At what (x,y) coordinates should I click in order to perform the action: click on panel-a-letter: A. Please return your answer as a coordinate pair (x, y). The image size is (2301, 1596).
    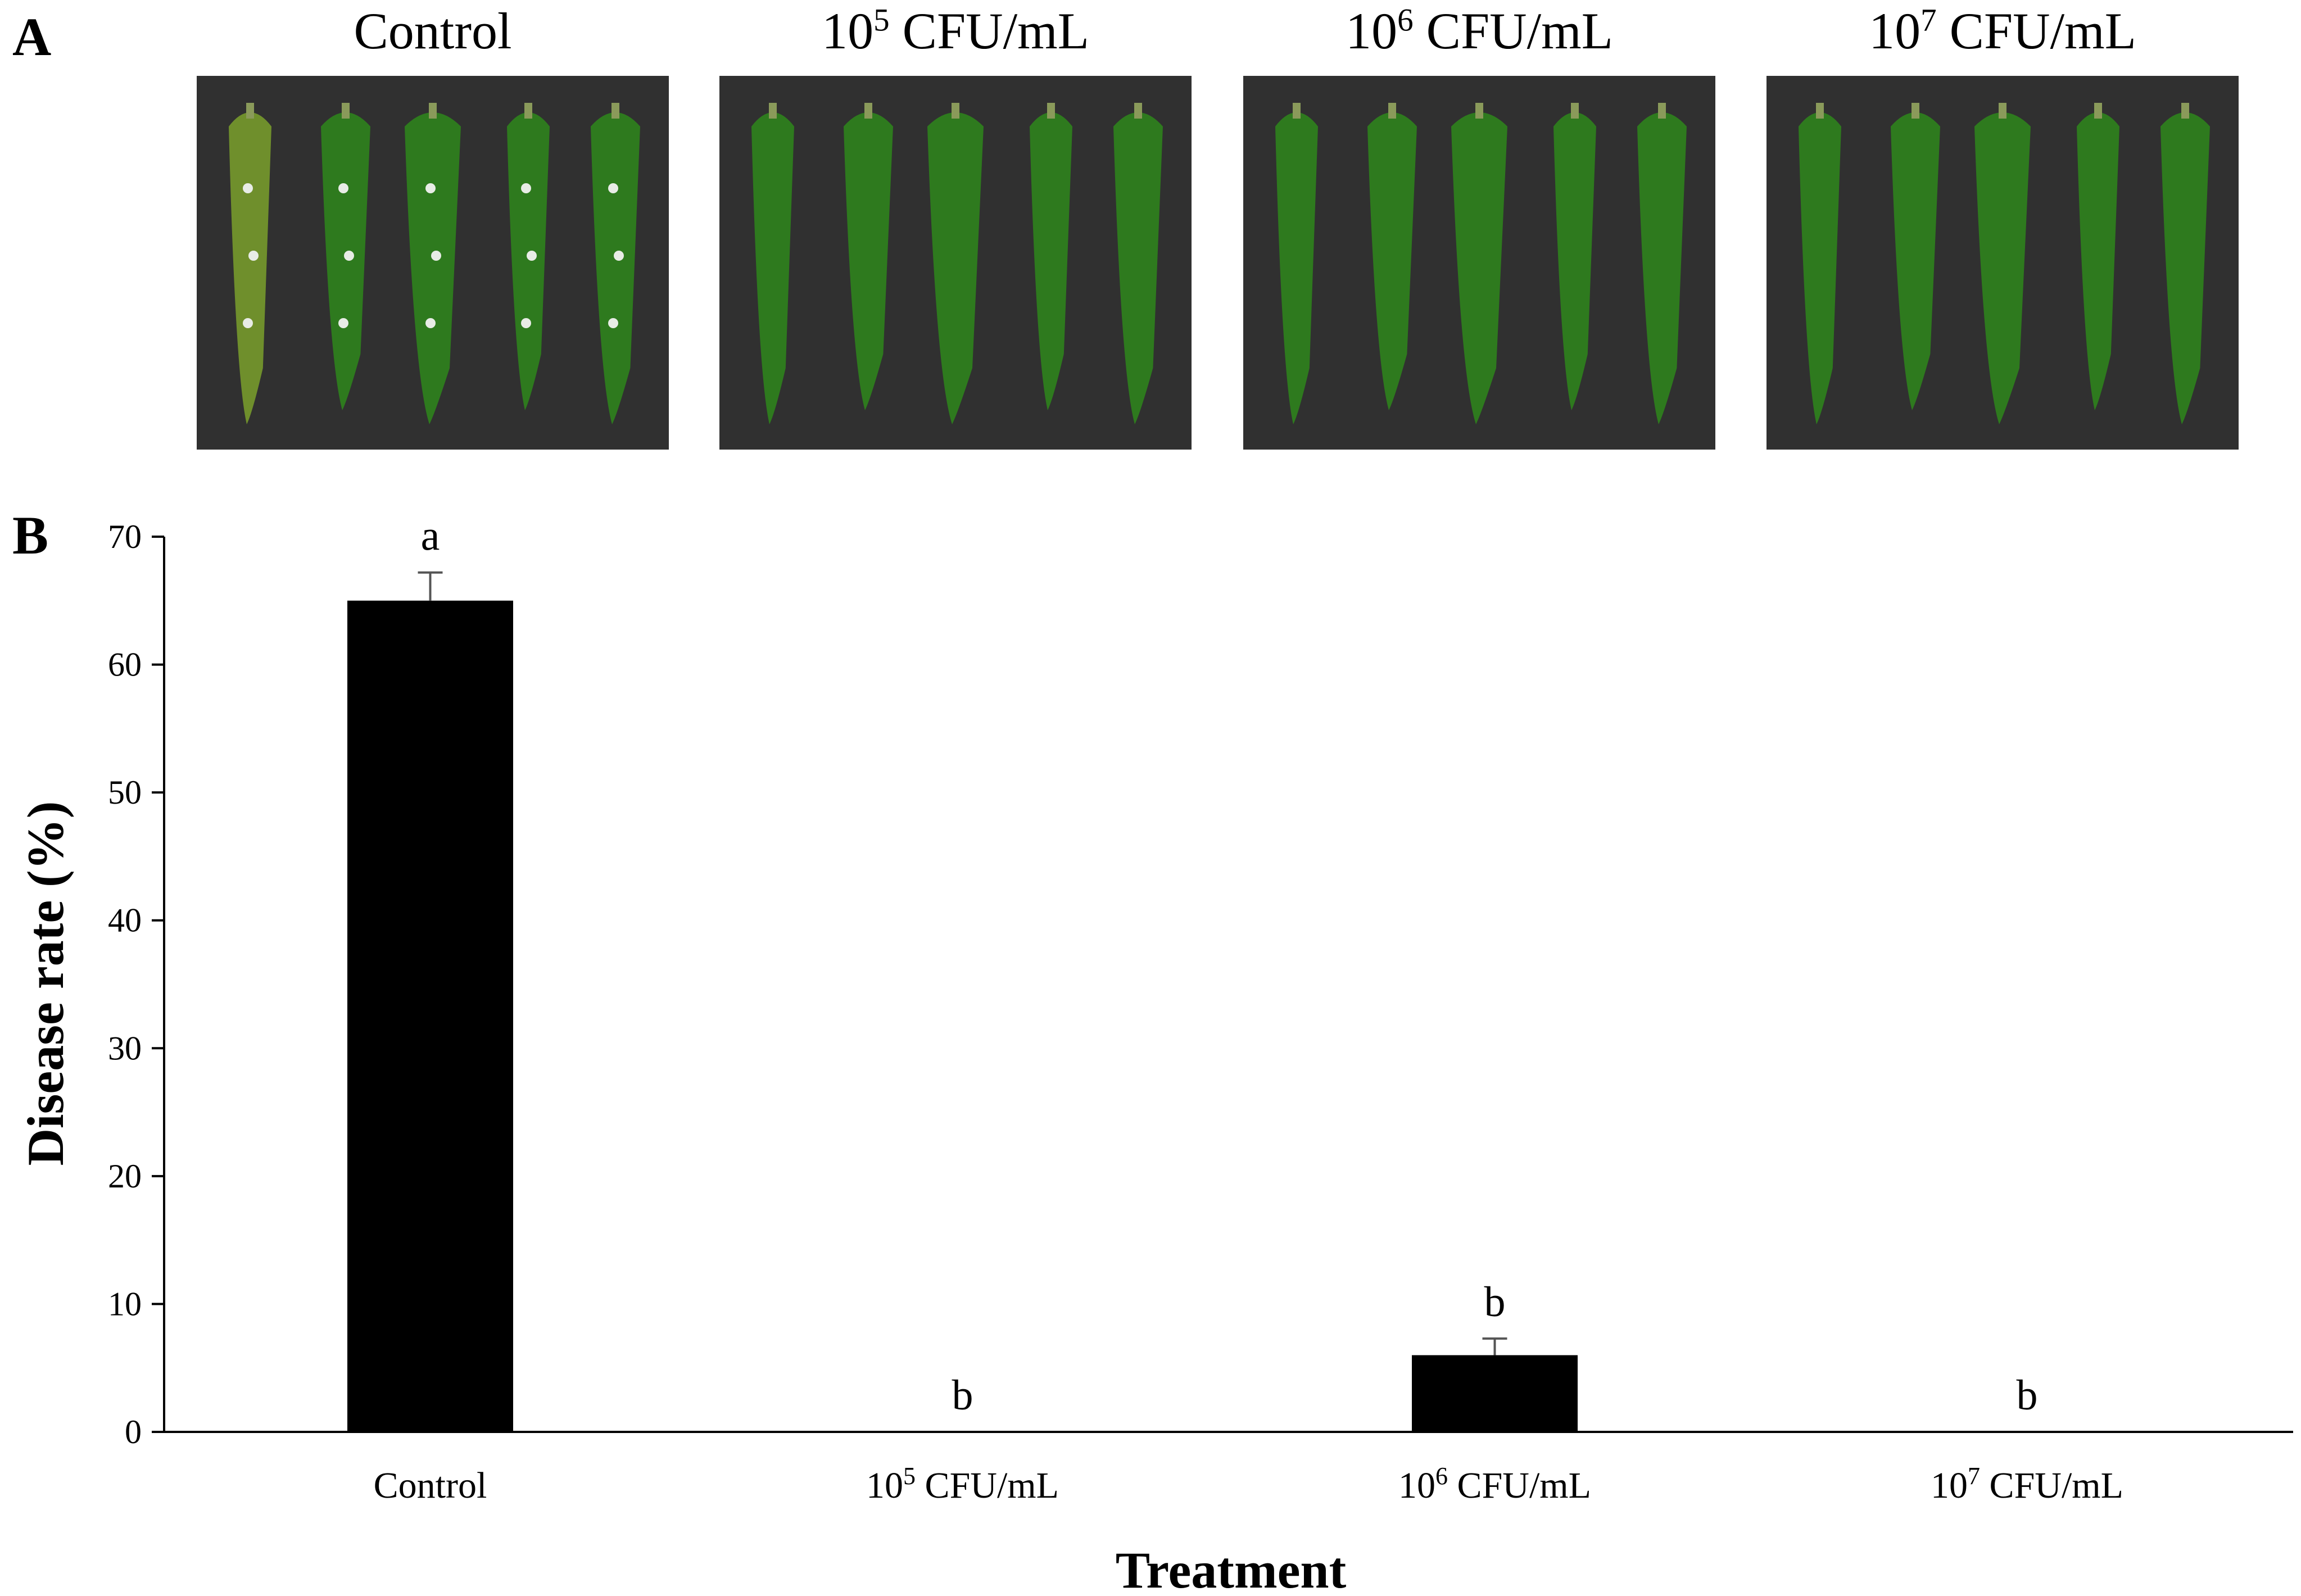
    Looking at the image, I should click on (32, 37).